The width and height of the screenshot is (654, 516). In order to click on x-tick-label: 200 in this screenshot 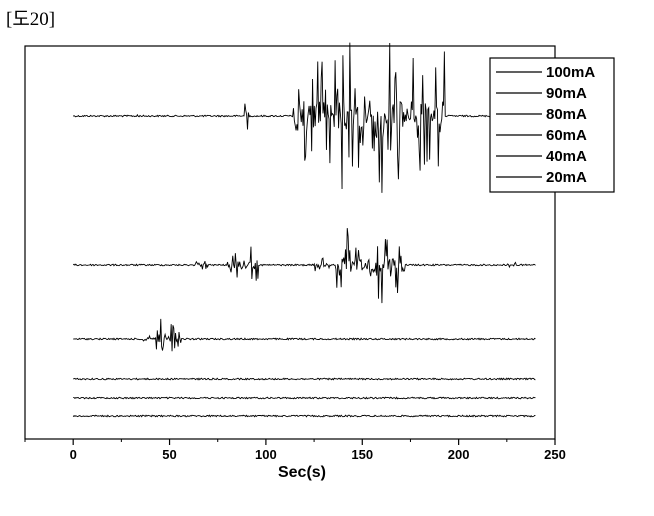, I will do `click(459, 454)`.